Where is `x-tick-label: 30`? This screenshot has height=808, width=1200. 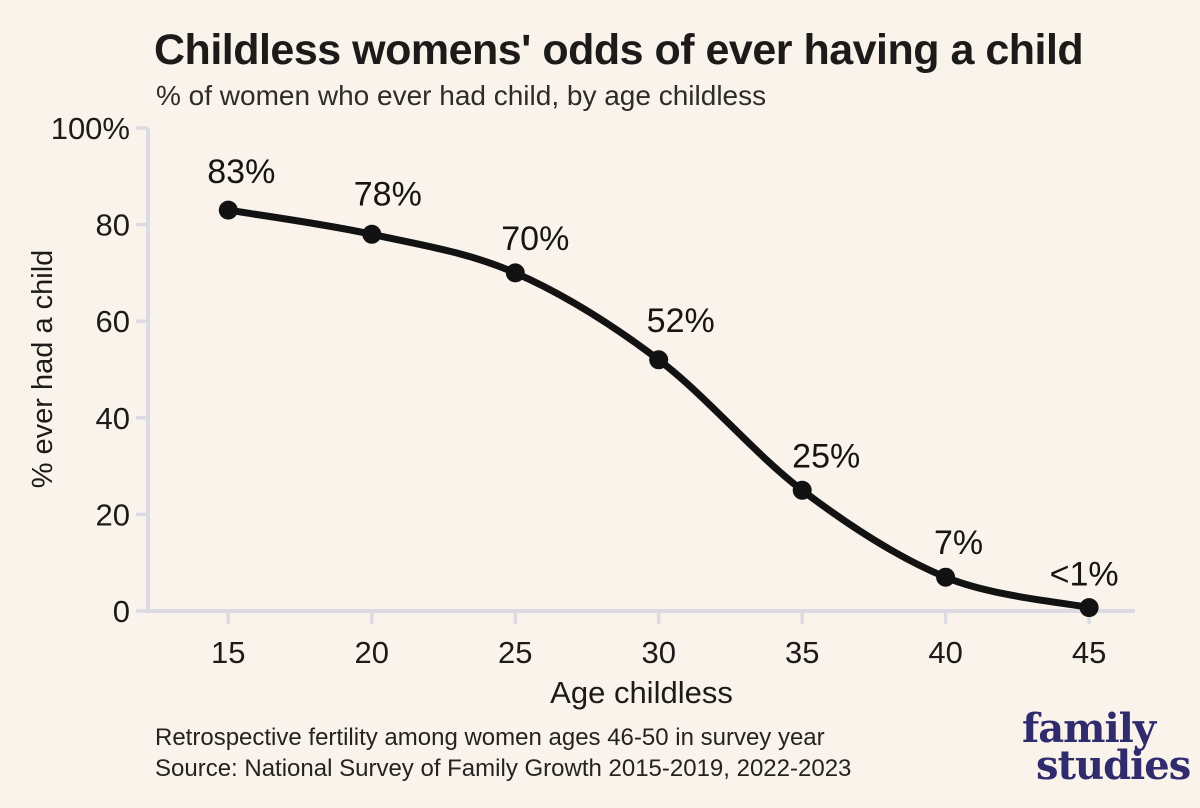
x-tick-label: 30 is located at coordinates (658, 652).